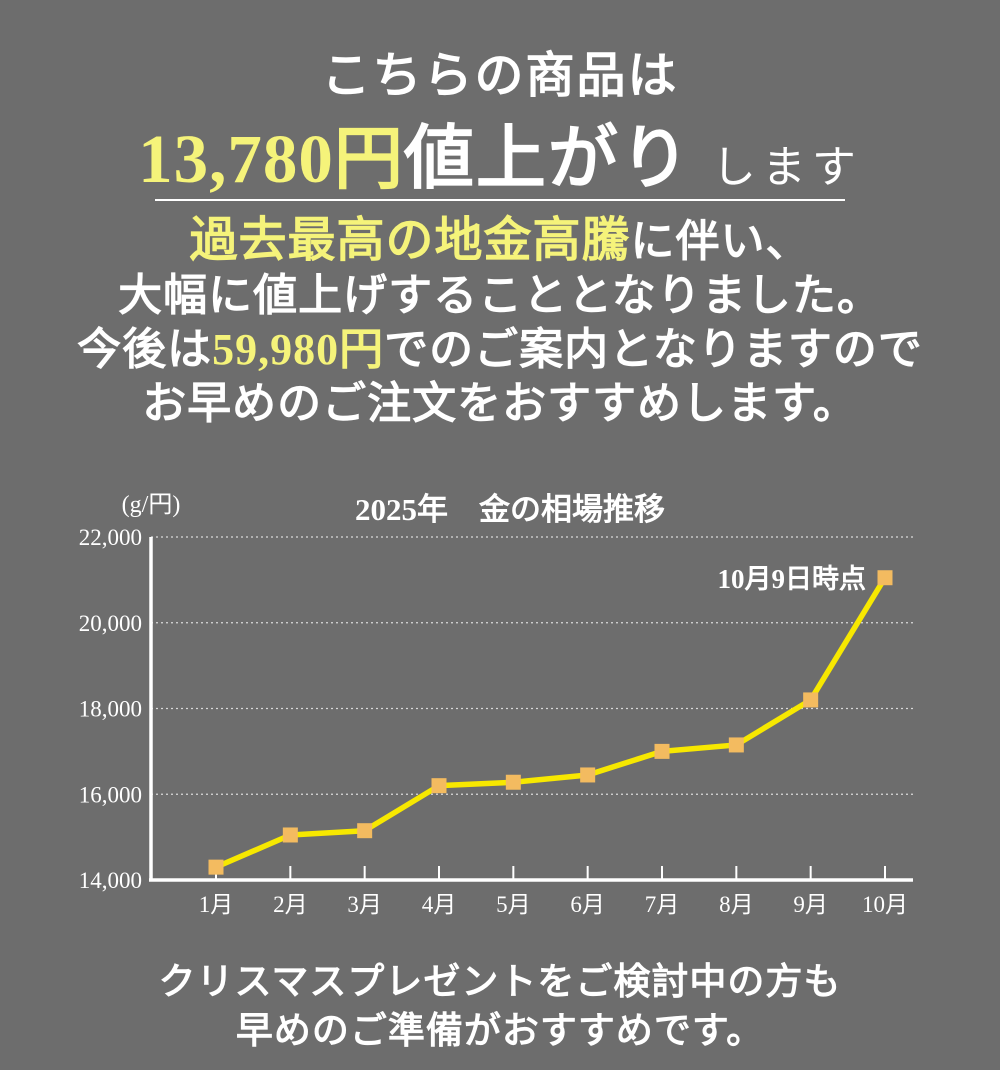 Image resolution: width=1000 pixels, height=1070 pixels. Describe the element at coordinates (110, 709) in the screenshot. I see `y-tick-label: 18,000` at that location.